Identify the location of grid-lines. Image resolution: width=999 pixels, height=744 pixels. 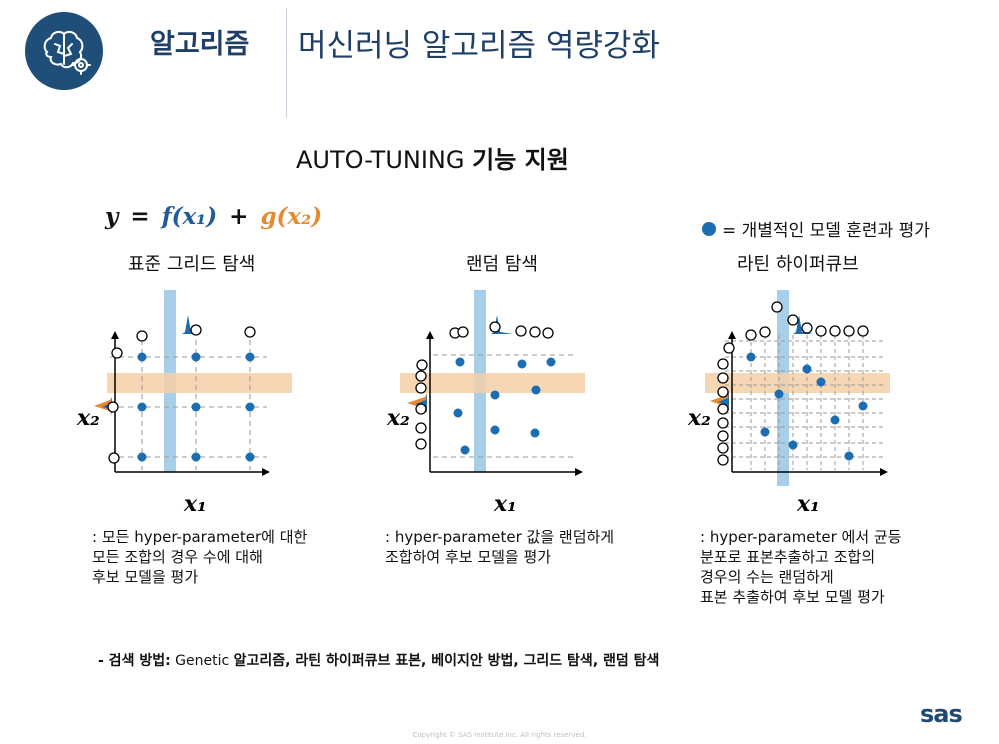
(188, 405).